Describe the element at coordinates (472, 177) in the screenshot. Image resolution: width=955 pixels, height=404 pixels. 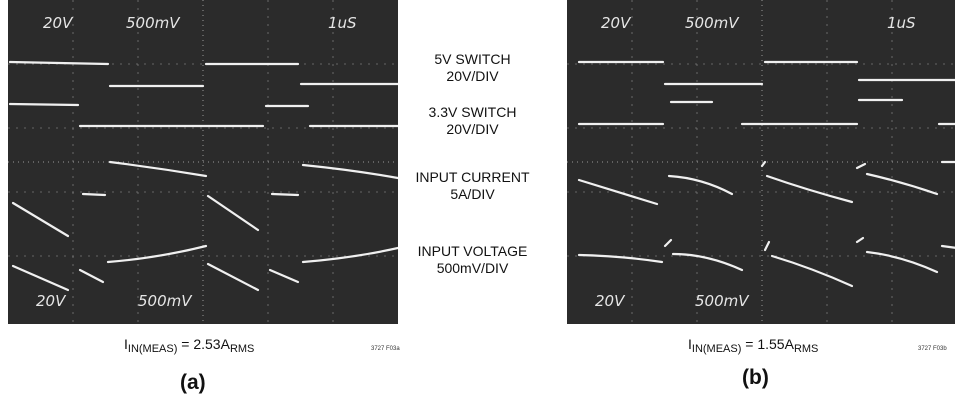
I see `legend-input-current-name: INPUT CURRENT` at that location.